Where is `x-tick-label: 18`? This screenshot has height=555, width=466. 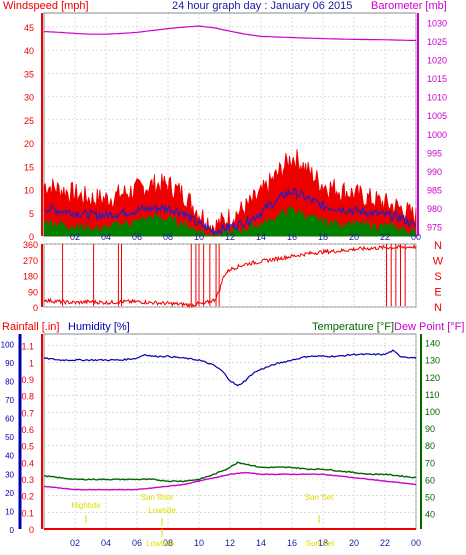 x-tick-label: 18 is located at coordinates (323, 237).